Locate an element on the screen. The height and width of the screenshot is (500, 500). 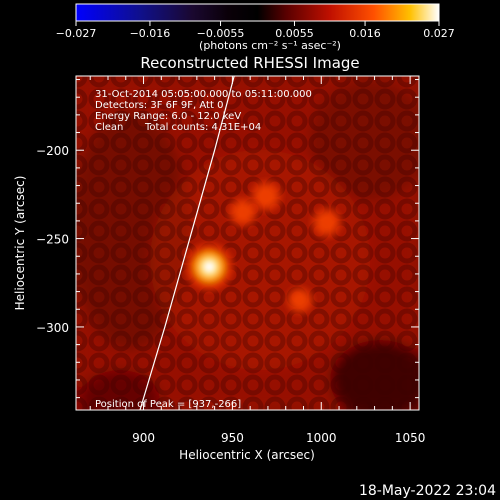
x-tick-label: 900 is located at coordinates (143, 438).